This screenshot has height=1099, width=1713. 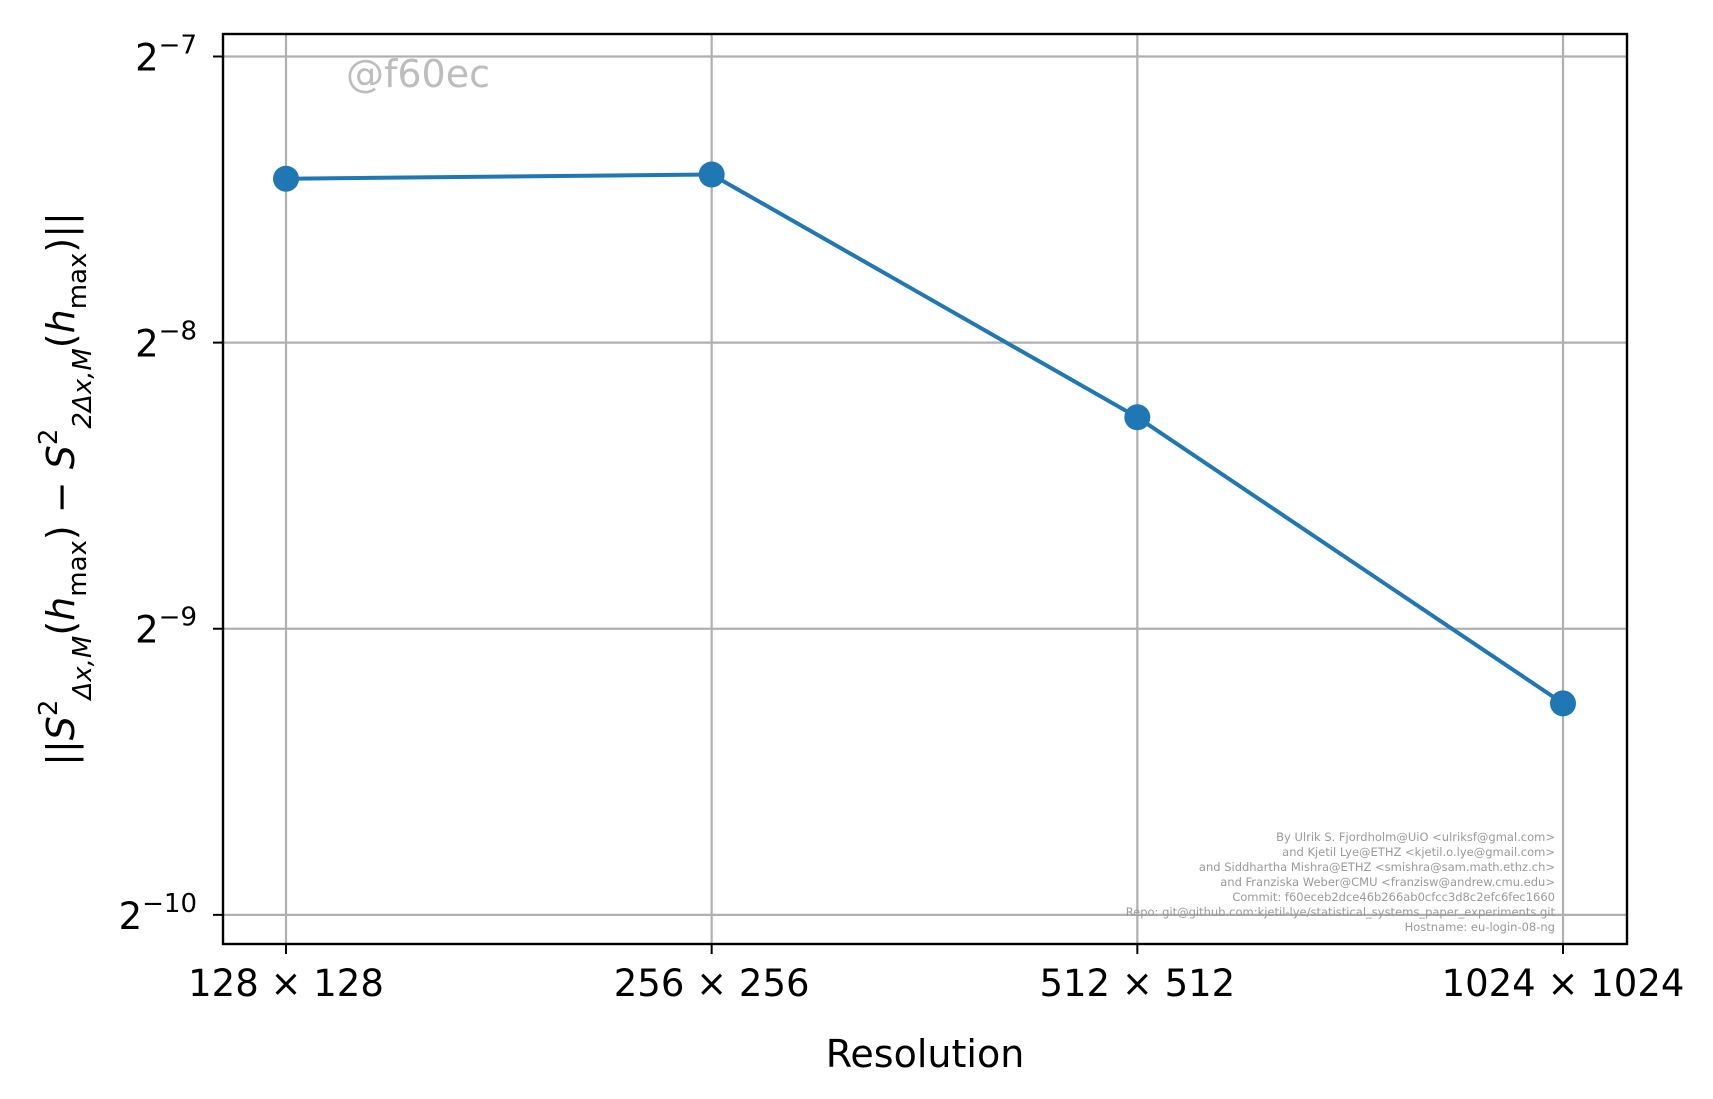 What do you see at coordinates (1137, 983) in the screenshot?
I see `x-tick-label: 512 × 512` at bounding box center [1137, 983].